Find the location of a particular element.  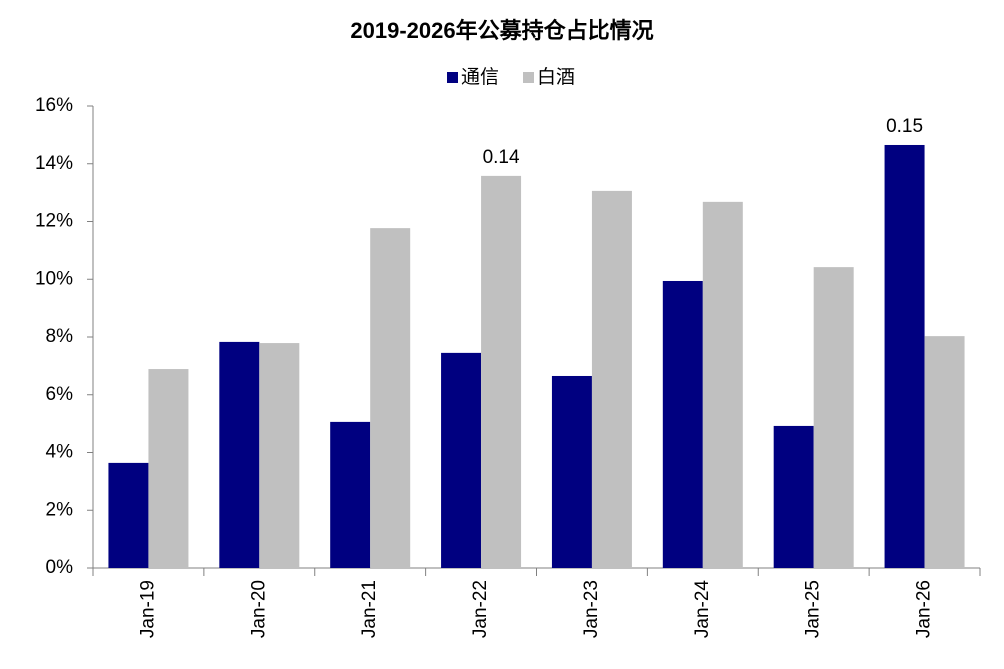

legend-label: 白酒 is located at coordinates (556, 77).